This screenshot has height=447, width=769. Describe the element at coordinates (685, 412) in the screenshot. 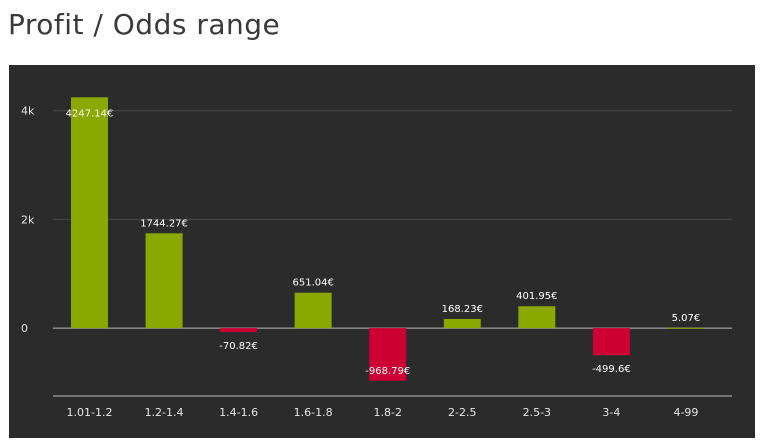

I see `x-tick-label: 4-99` at that location.